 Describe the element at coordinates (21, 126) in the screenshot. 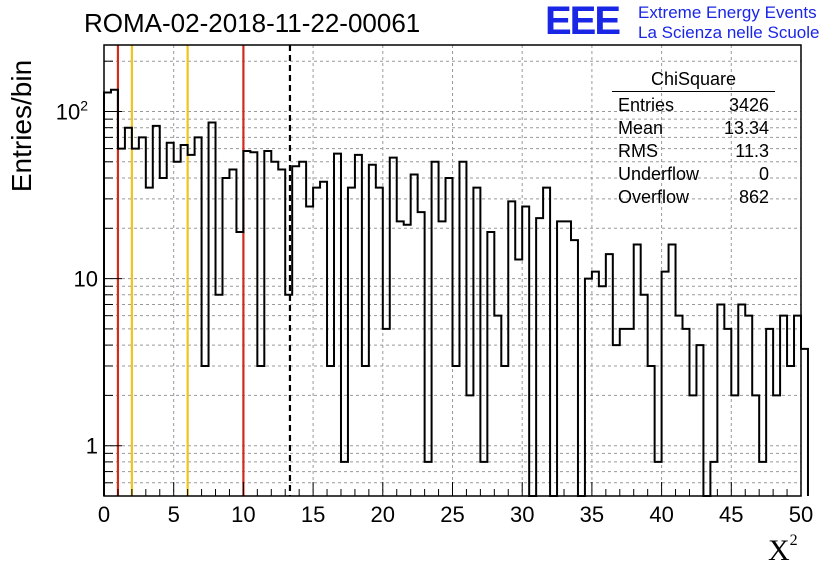

I see `y-axis-label: Entries/bin` at that location.